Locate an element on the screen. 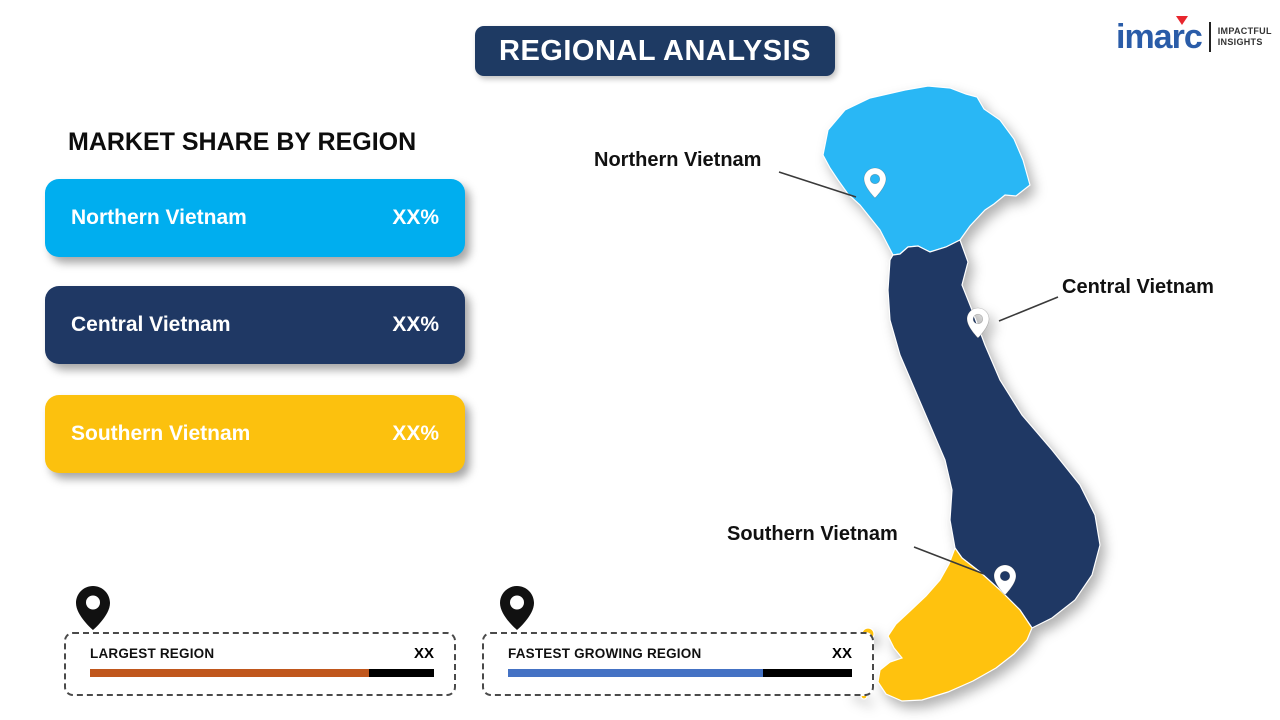 This screenshot has width=1280, height=720. logo-brand-text: imarc is located at coordinates (1159, 37).